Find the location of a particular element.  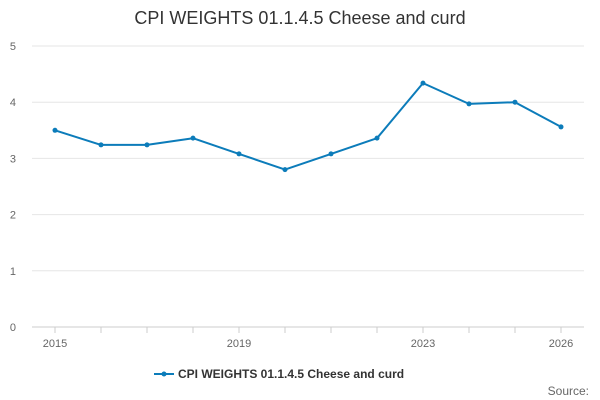

y-tick-label: 4 is located at coordinates (13, 103).